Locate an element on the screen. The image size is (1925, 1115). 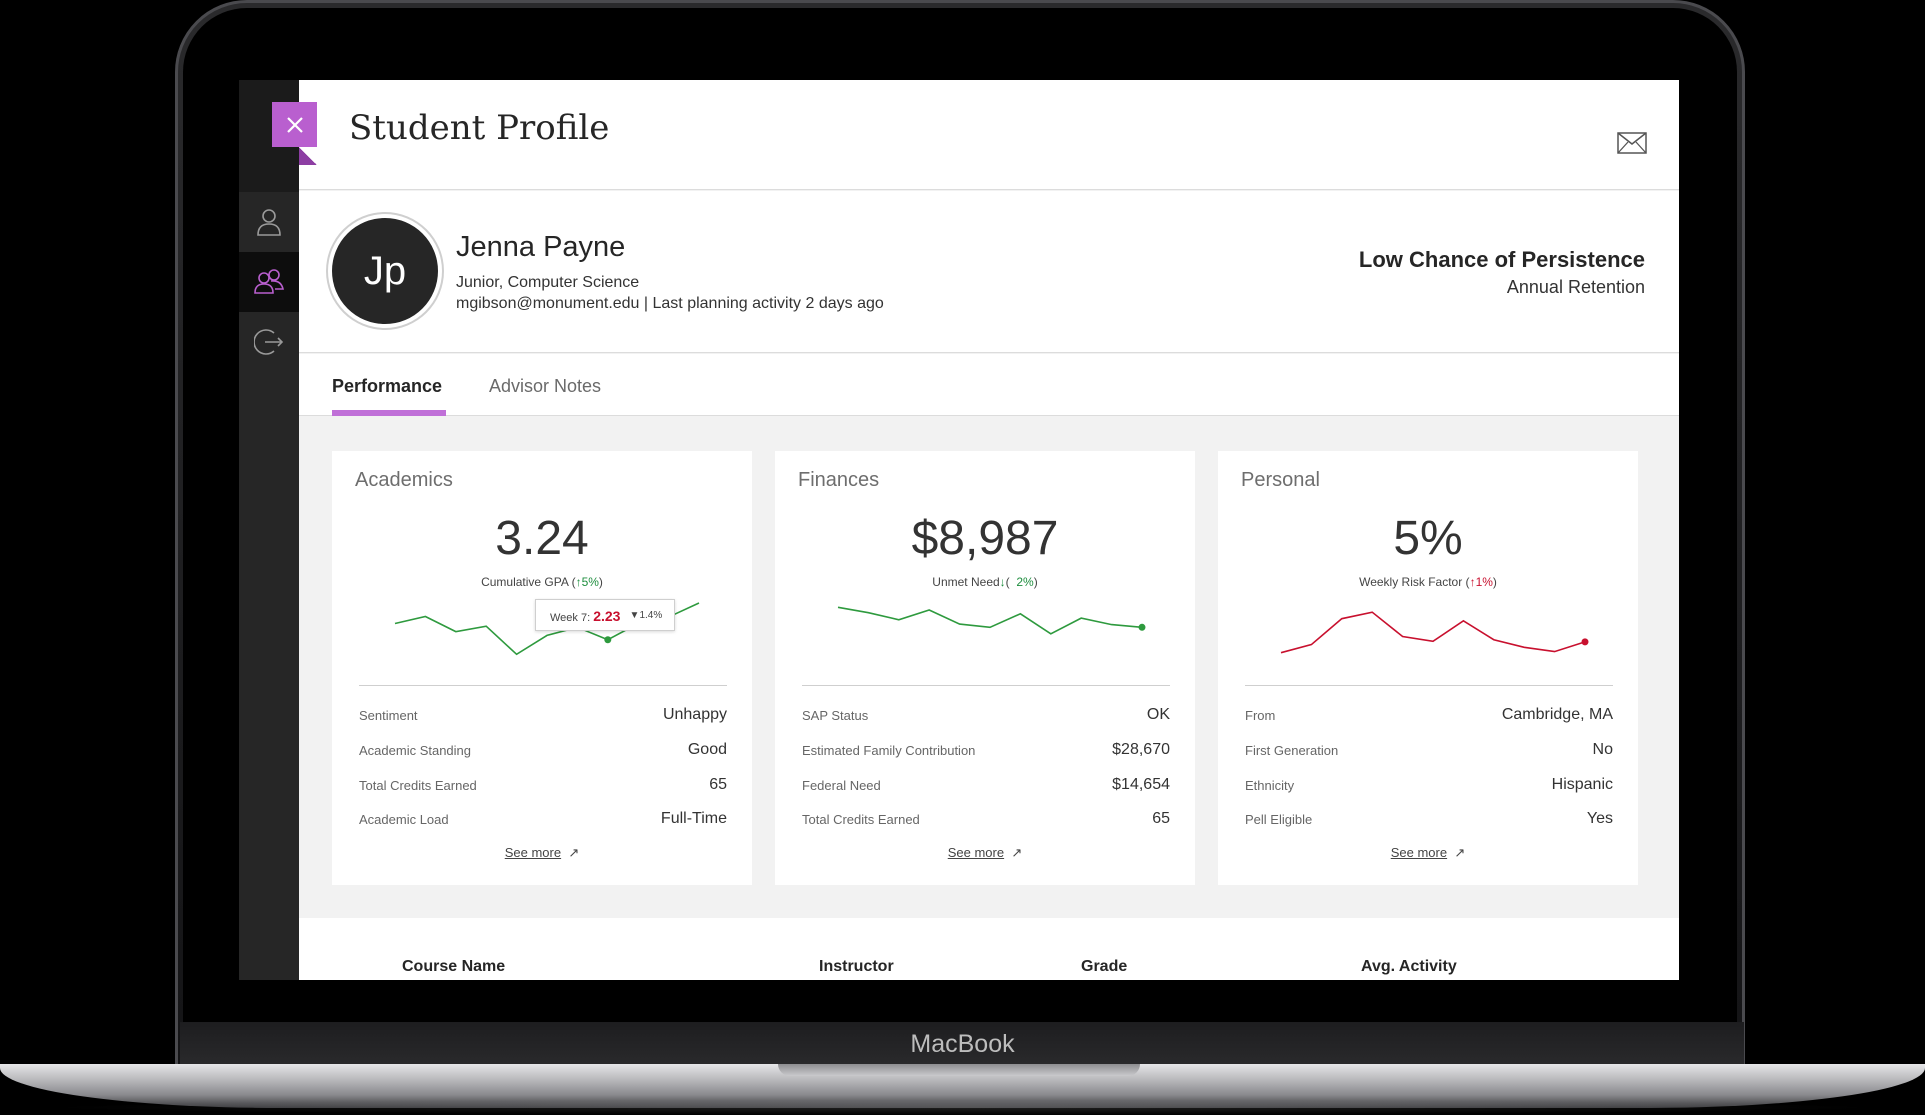
detail-value: Unhappy is located at coordinates (694, 714).